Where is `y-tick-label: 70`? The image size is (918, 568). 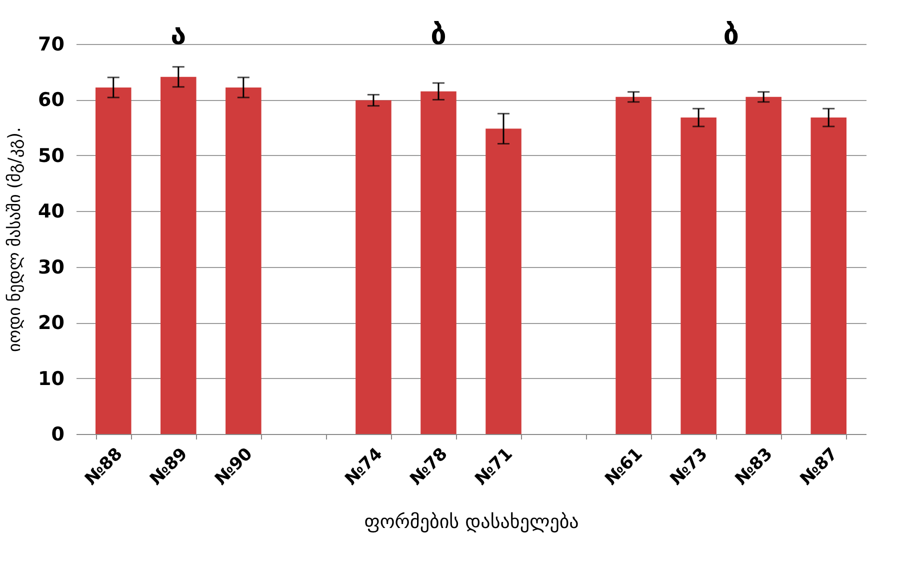 y-tick-label: 70 is located at coordinates (51, 45).